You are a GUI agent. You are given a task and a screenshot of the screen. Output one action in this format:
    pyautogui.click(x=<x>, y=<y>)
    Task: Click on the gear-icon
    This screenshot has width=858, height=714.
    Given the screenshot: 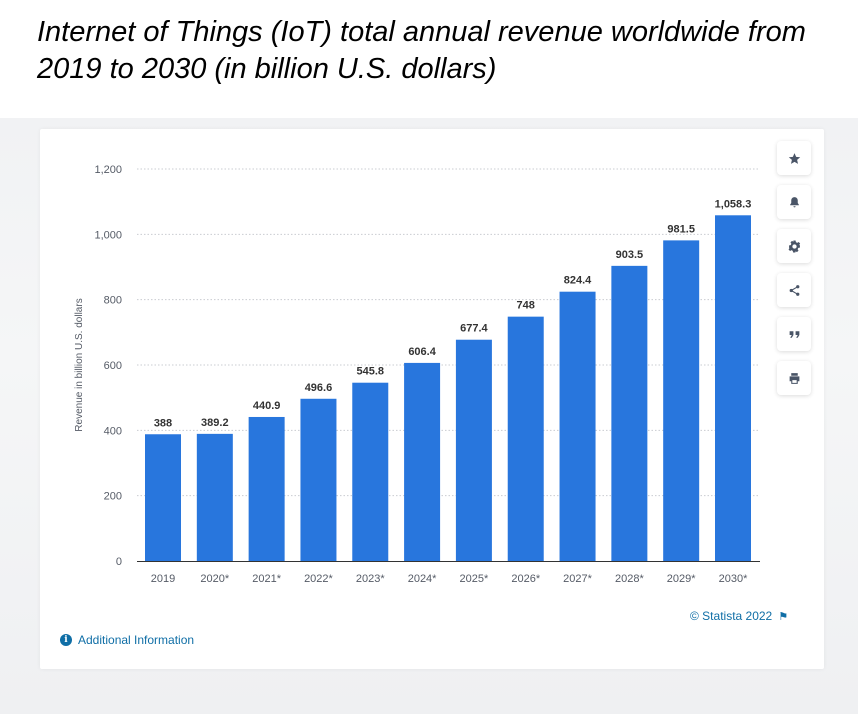 What is the action you would take?
    pyautogui.click(x=794, y=246)
    